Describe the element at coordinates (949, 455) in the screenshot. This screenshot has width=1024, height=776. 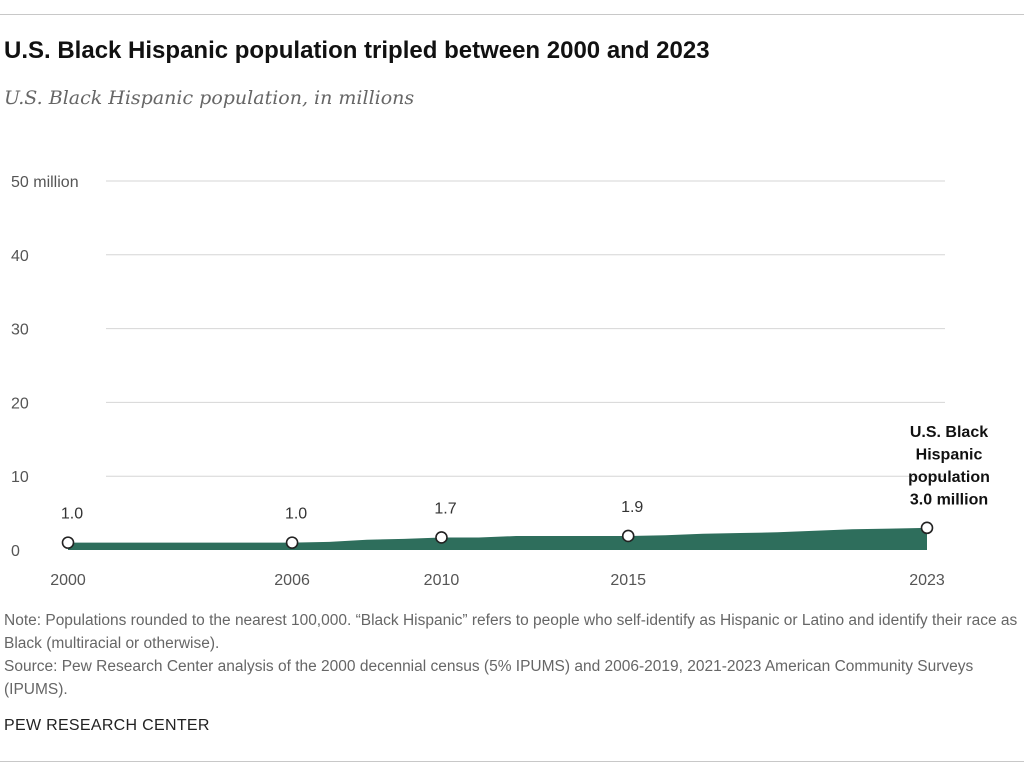
I see `end-annotation-line: Hispanic` at that location.